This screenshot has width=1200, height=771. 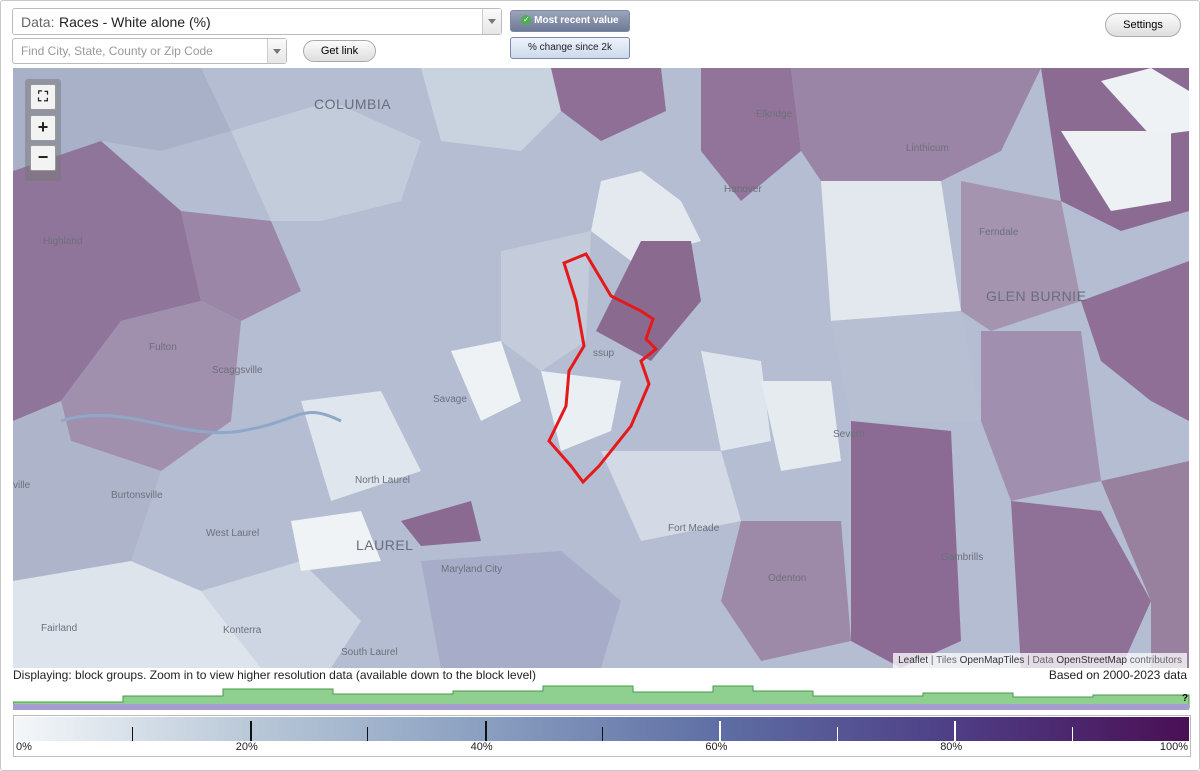 I want to click on most-recent-toggle: ✓ Most recent value, so click(x=570, y=21).